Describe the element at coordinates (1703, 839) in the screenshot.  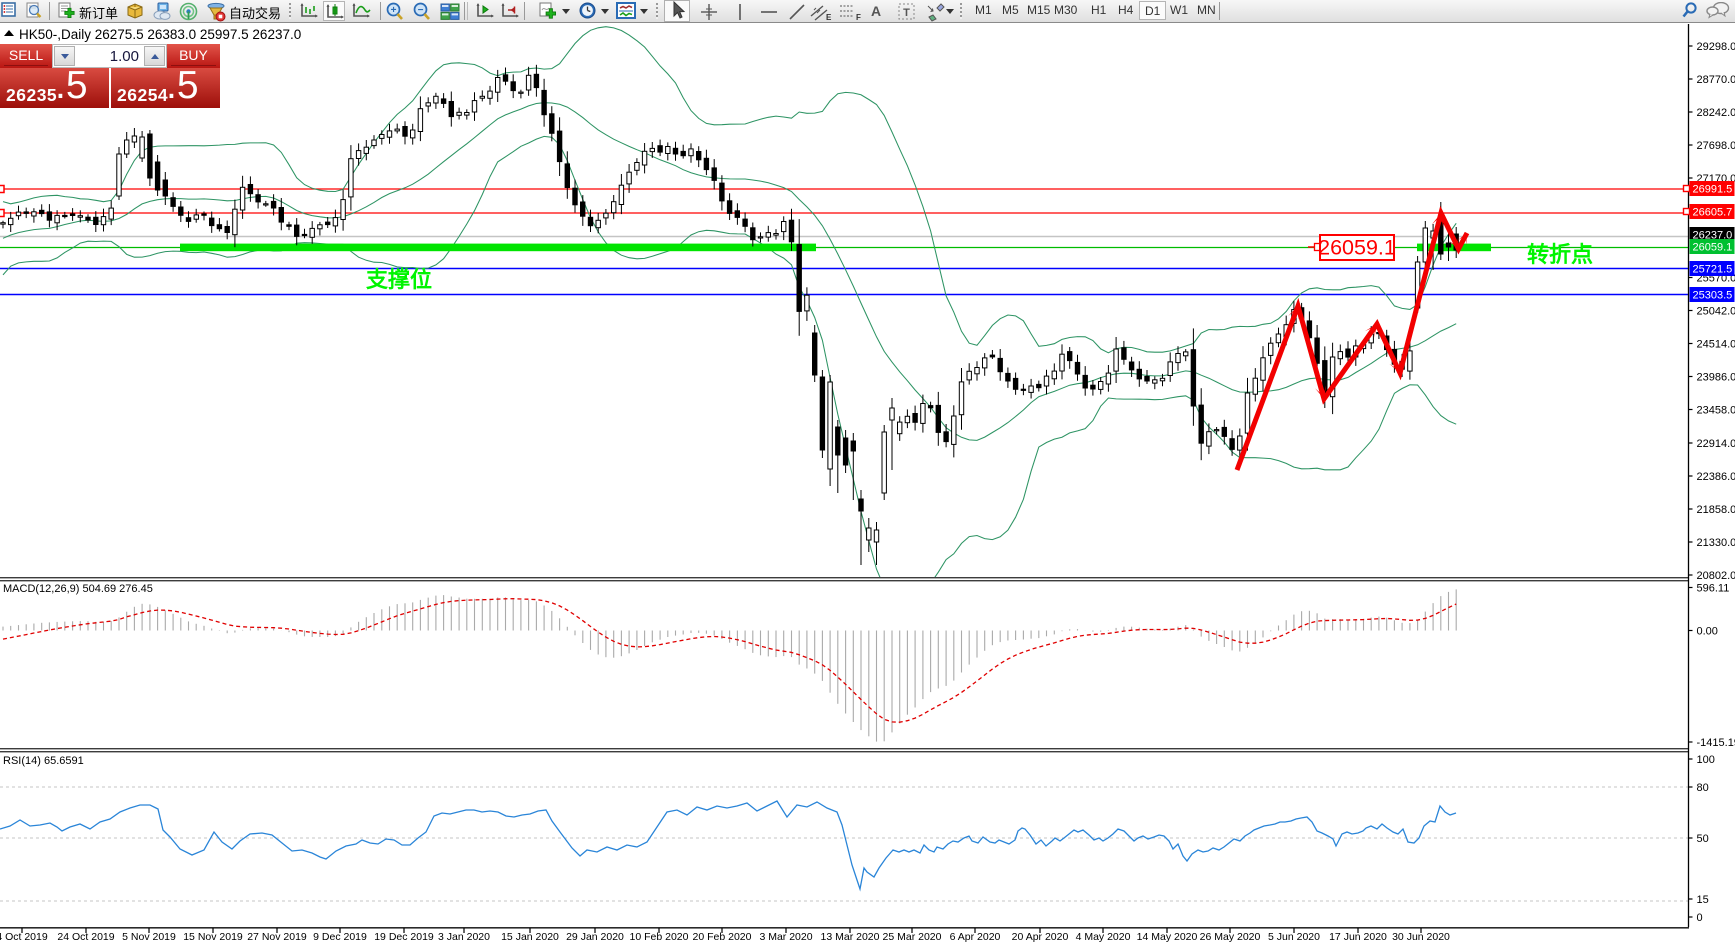
I see `svg-text: 50` at that location.